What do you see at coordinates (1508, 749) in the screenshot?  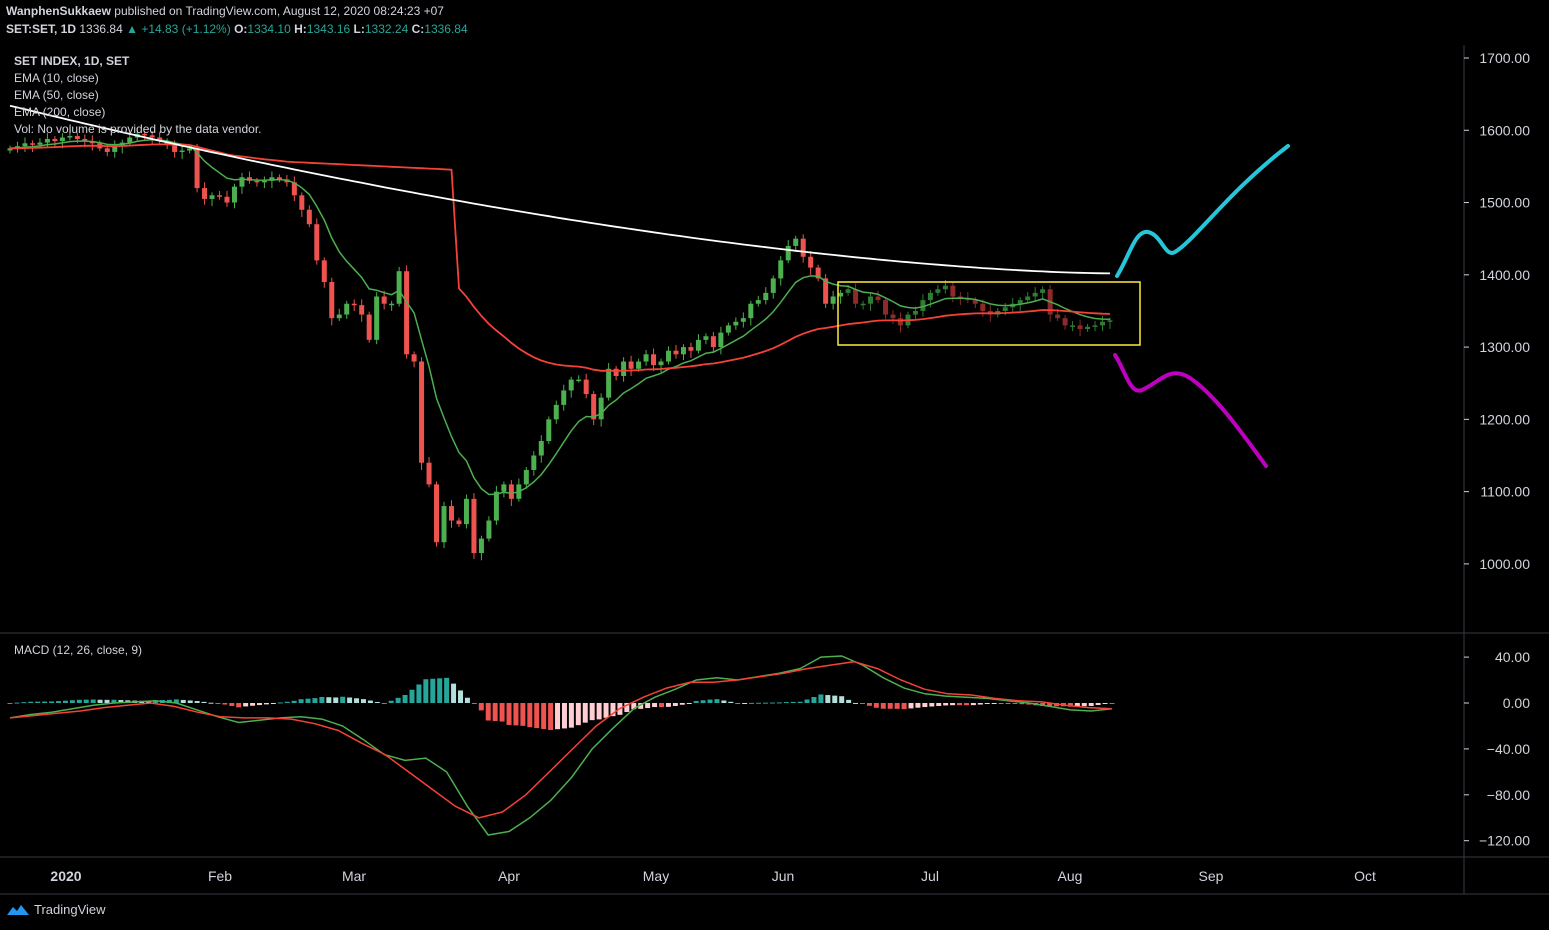 I see `macd-tick-label: −40.00` at bounding box center [1508, 749].